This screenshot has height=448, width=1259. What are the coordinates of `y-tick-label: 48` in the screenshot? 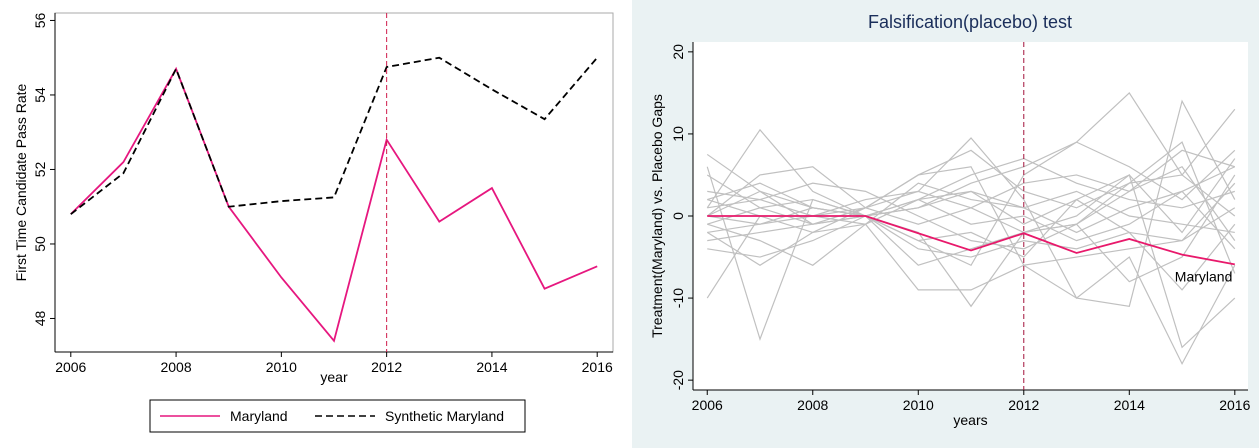 It's located at (40, 318).